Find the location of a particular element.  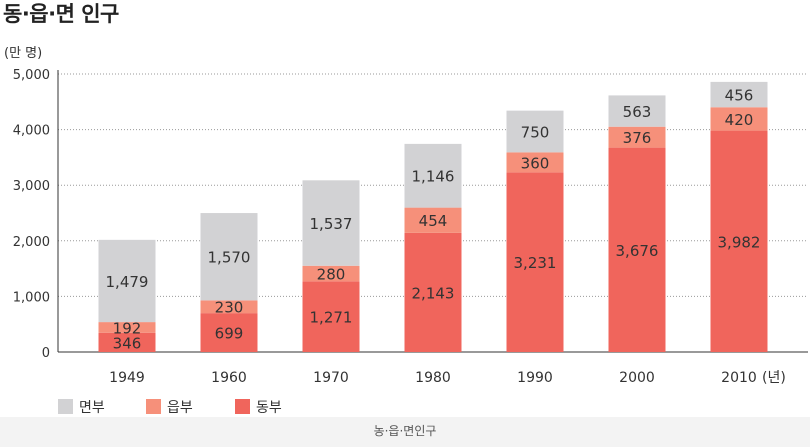

data-label: 563 is located at coordinates (637, 112).